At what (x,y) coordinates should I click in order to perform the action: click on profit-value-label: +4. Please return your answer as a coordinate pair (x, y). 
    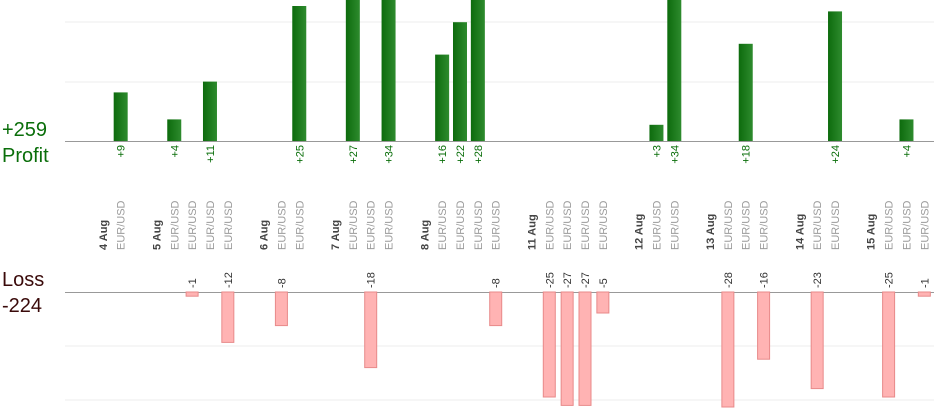
    Looking at the image, I should click on (175, 151).